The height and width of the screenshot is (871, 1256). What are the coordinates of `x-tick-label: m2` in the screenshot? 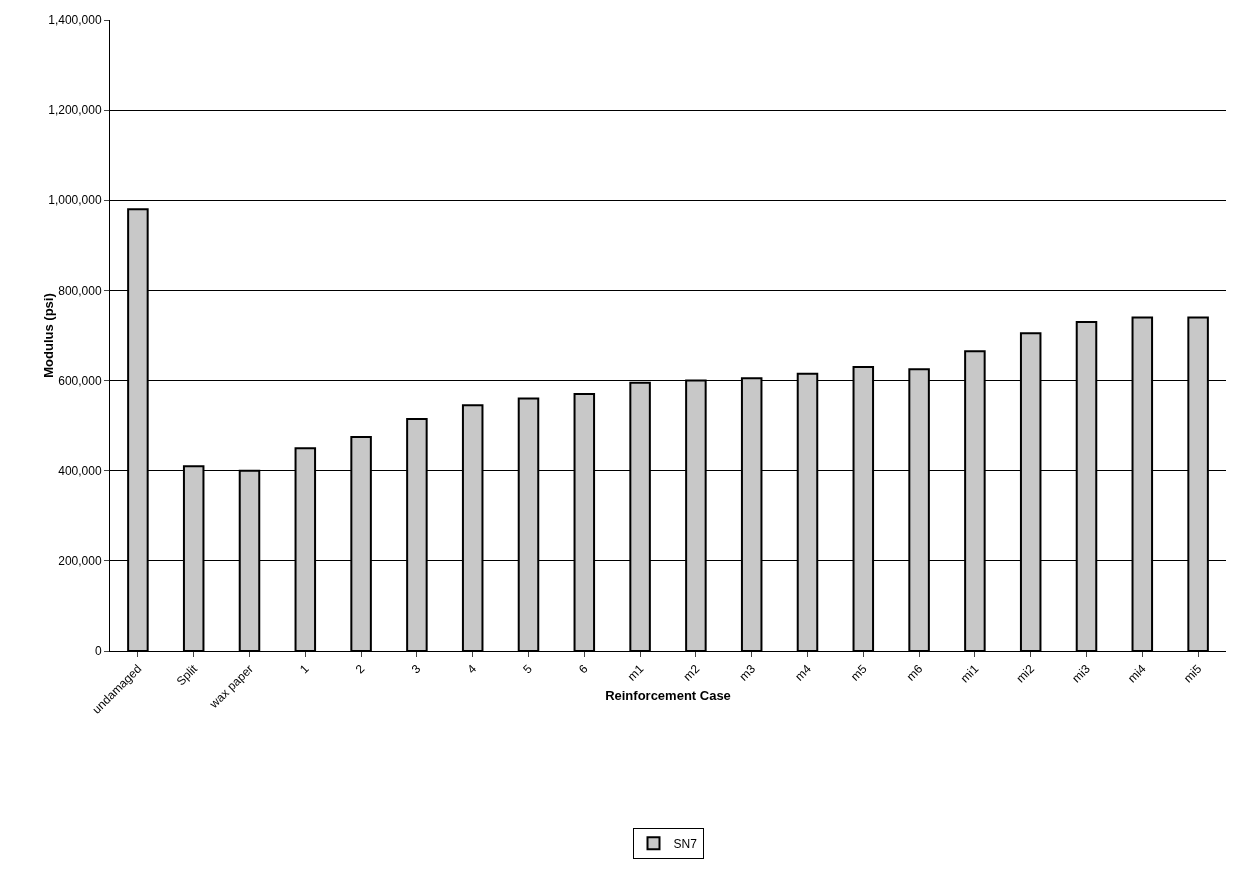 It's located at (691, 672).